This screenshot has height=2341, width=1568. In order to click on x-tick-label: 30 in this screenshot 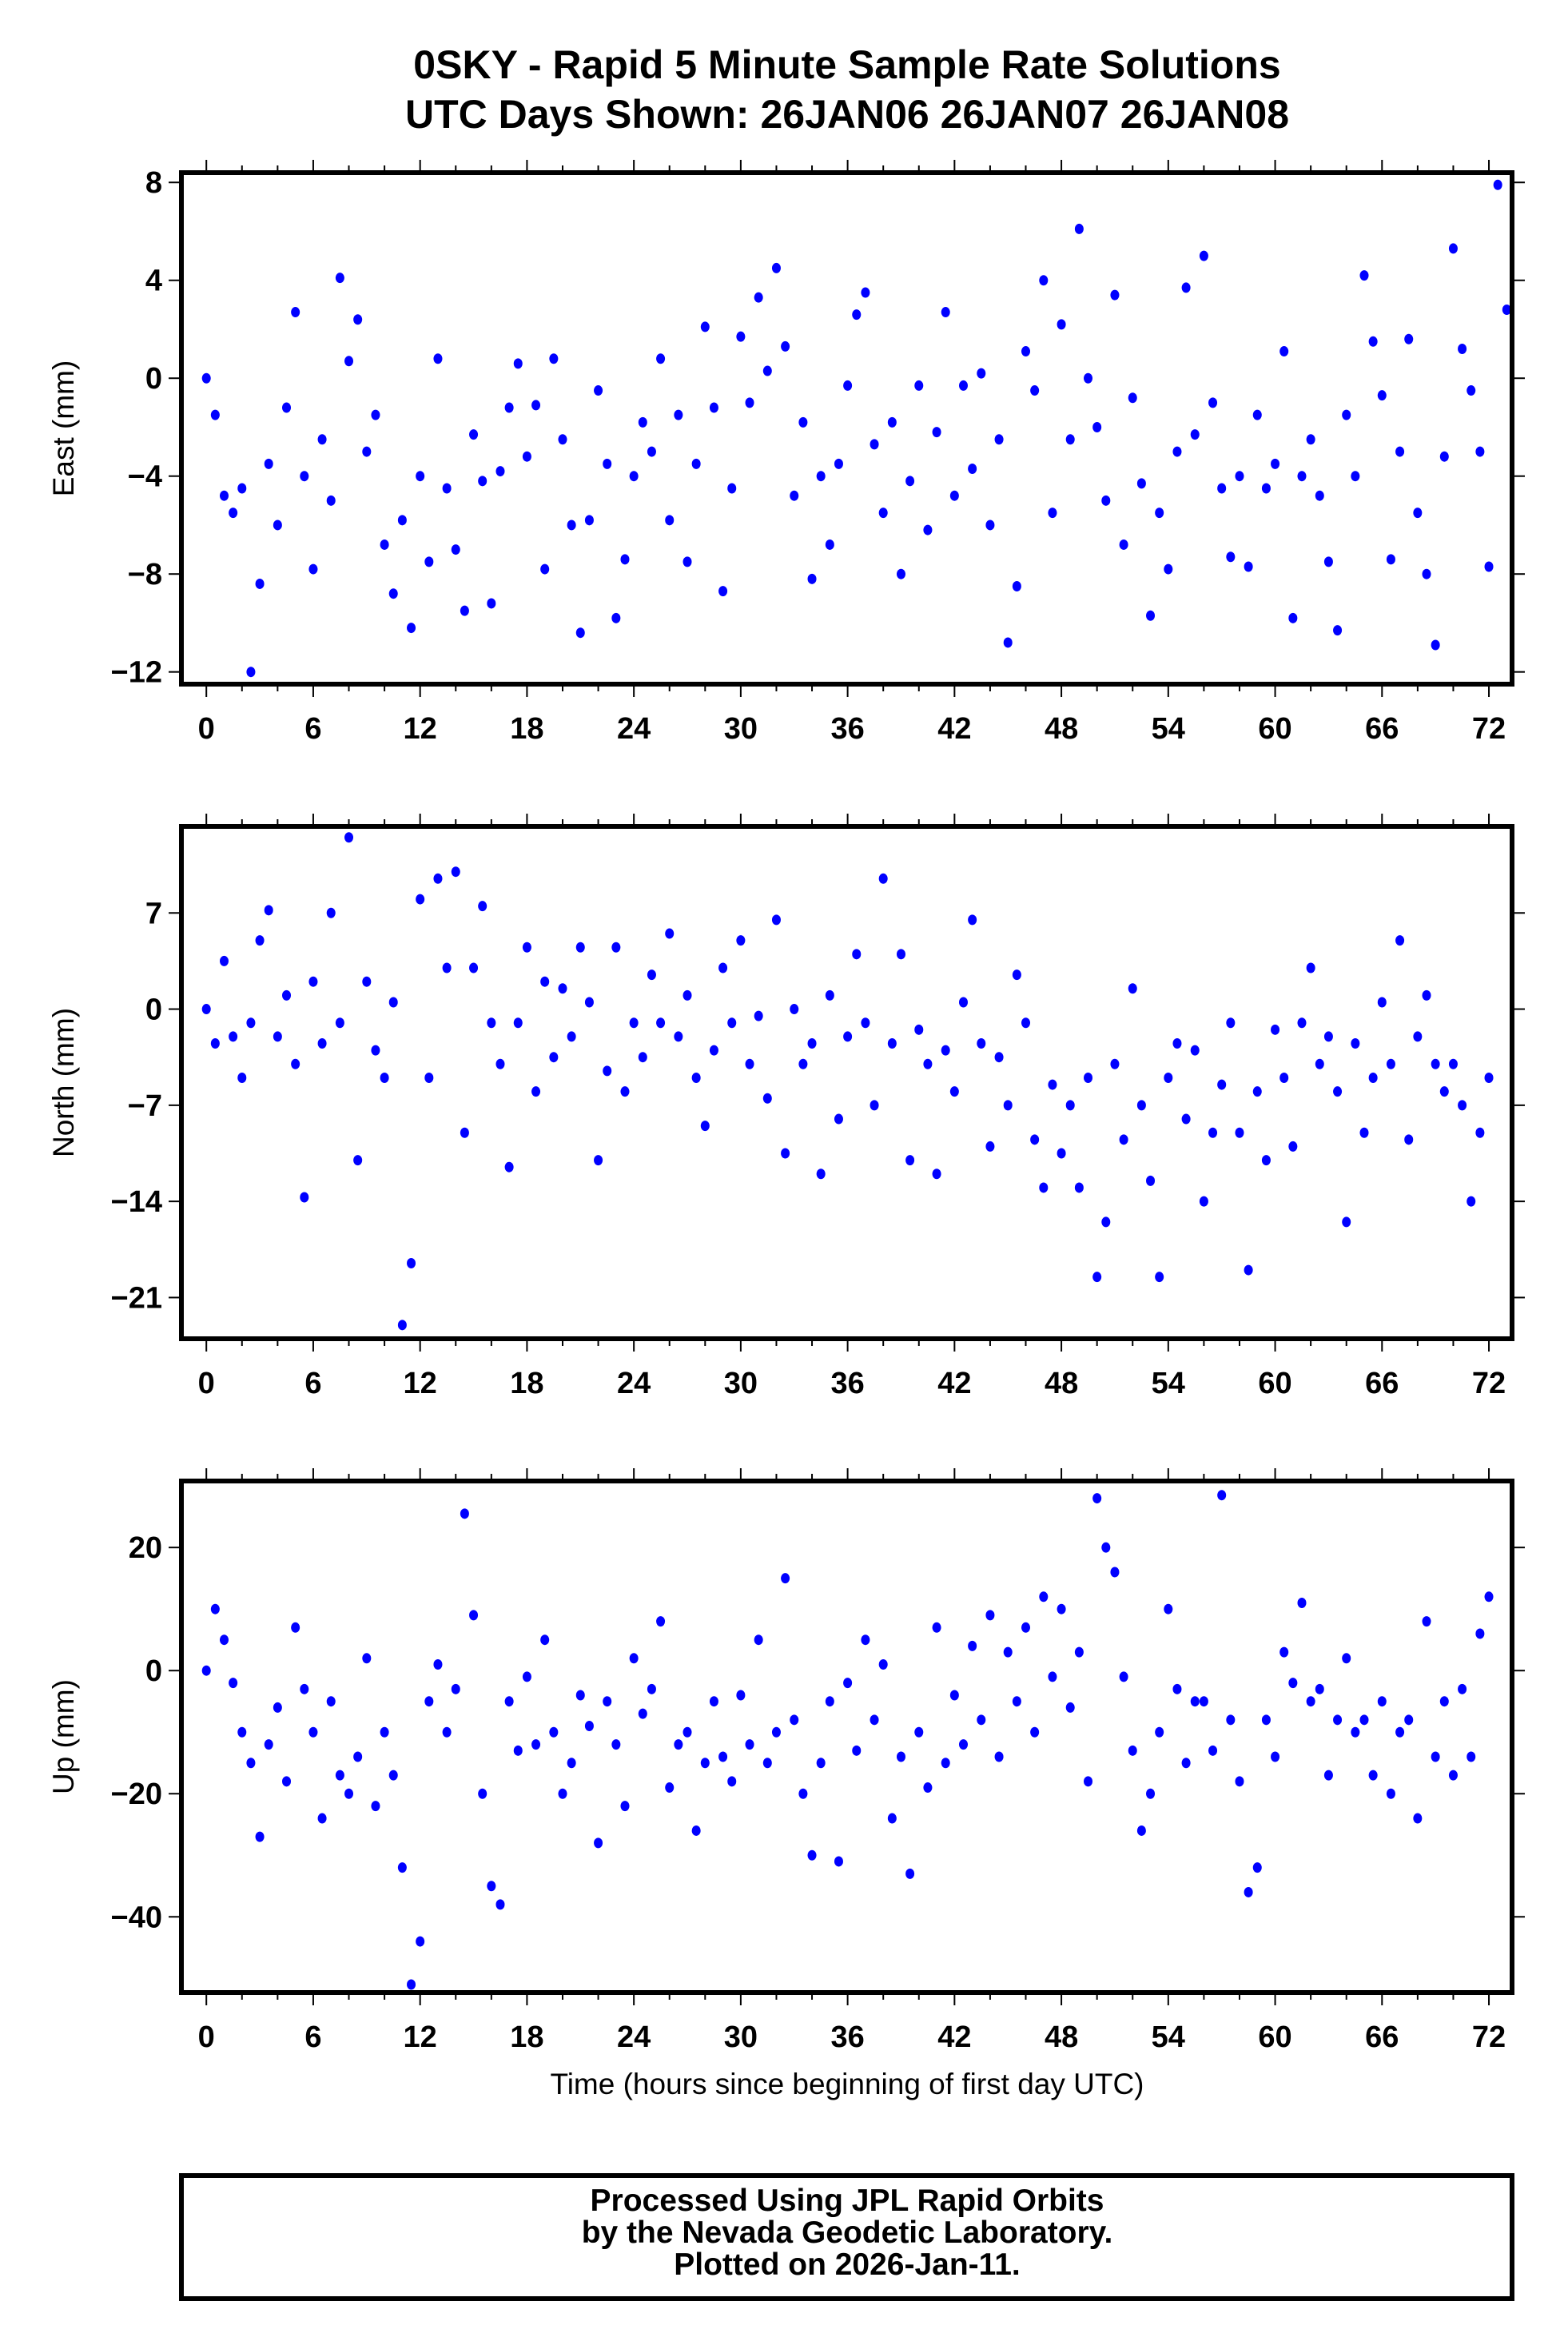, I will do `click(741, 2038)`.